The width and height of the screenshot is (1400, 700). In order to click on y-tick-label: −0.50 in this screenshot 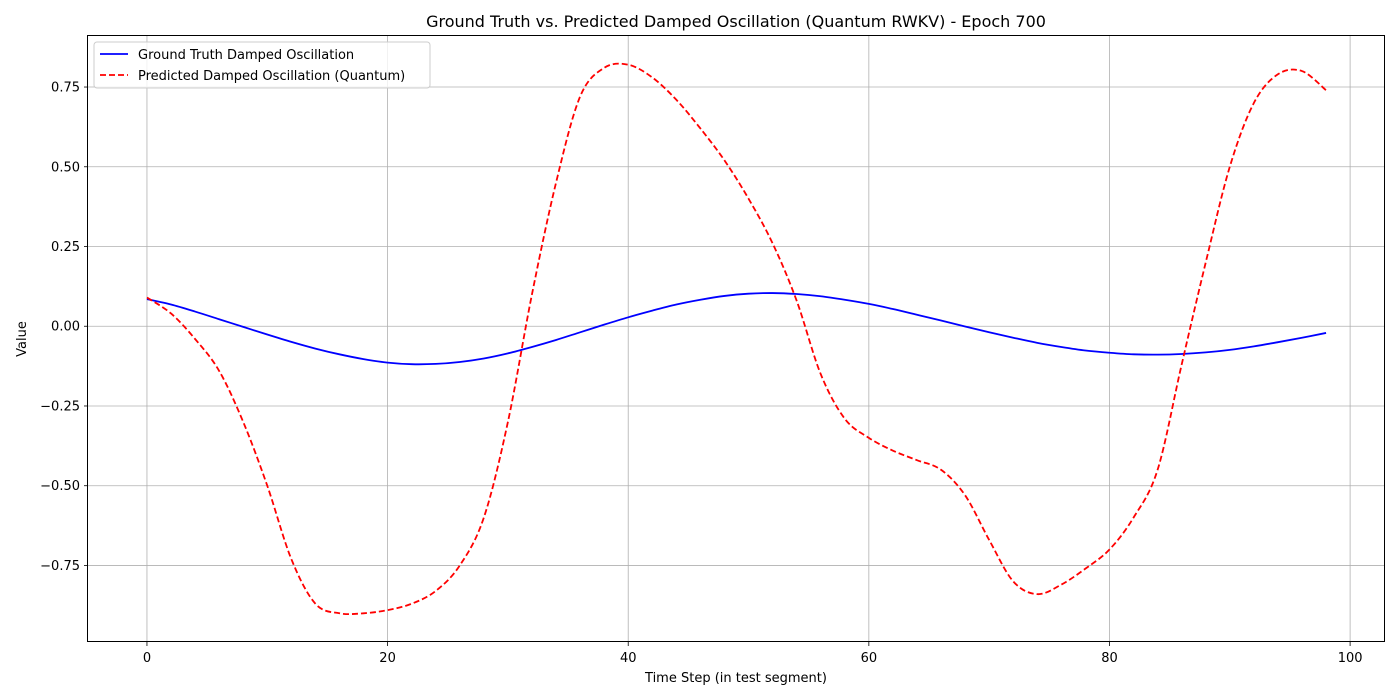, I will do `click(60, 486)`.